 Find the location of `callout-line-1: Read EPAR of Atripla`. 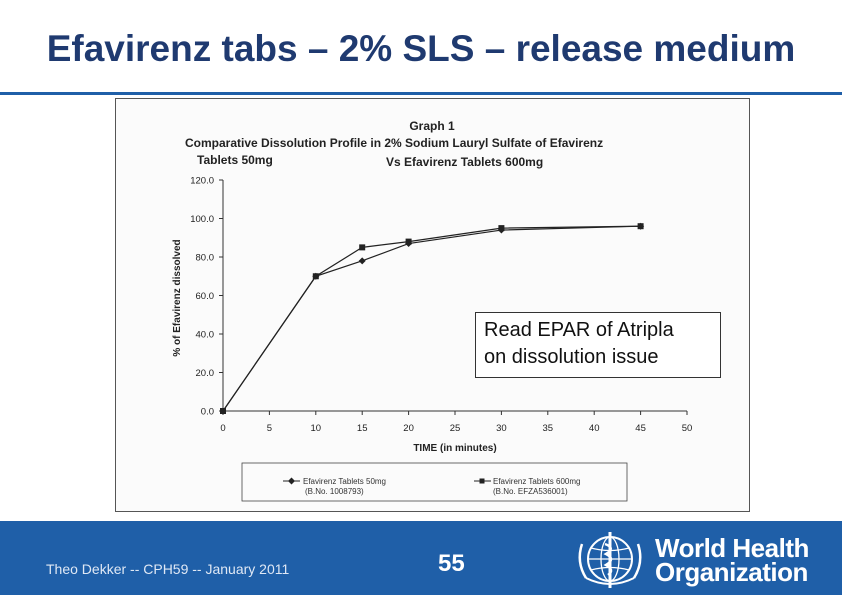

callout-line-1: Read EPAR of Atripla is located at coordinates (579, 330).